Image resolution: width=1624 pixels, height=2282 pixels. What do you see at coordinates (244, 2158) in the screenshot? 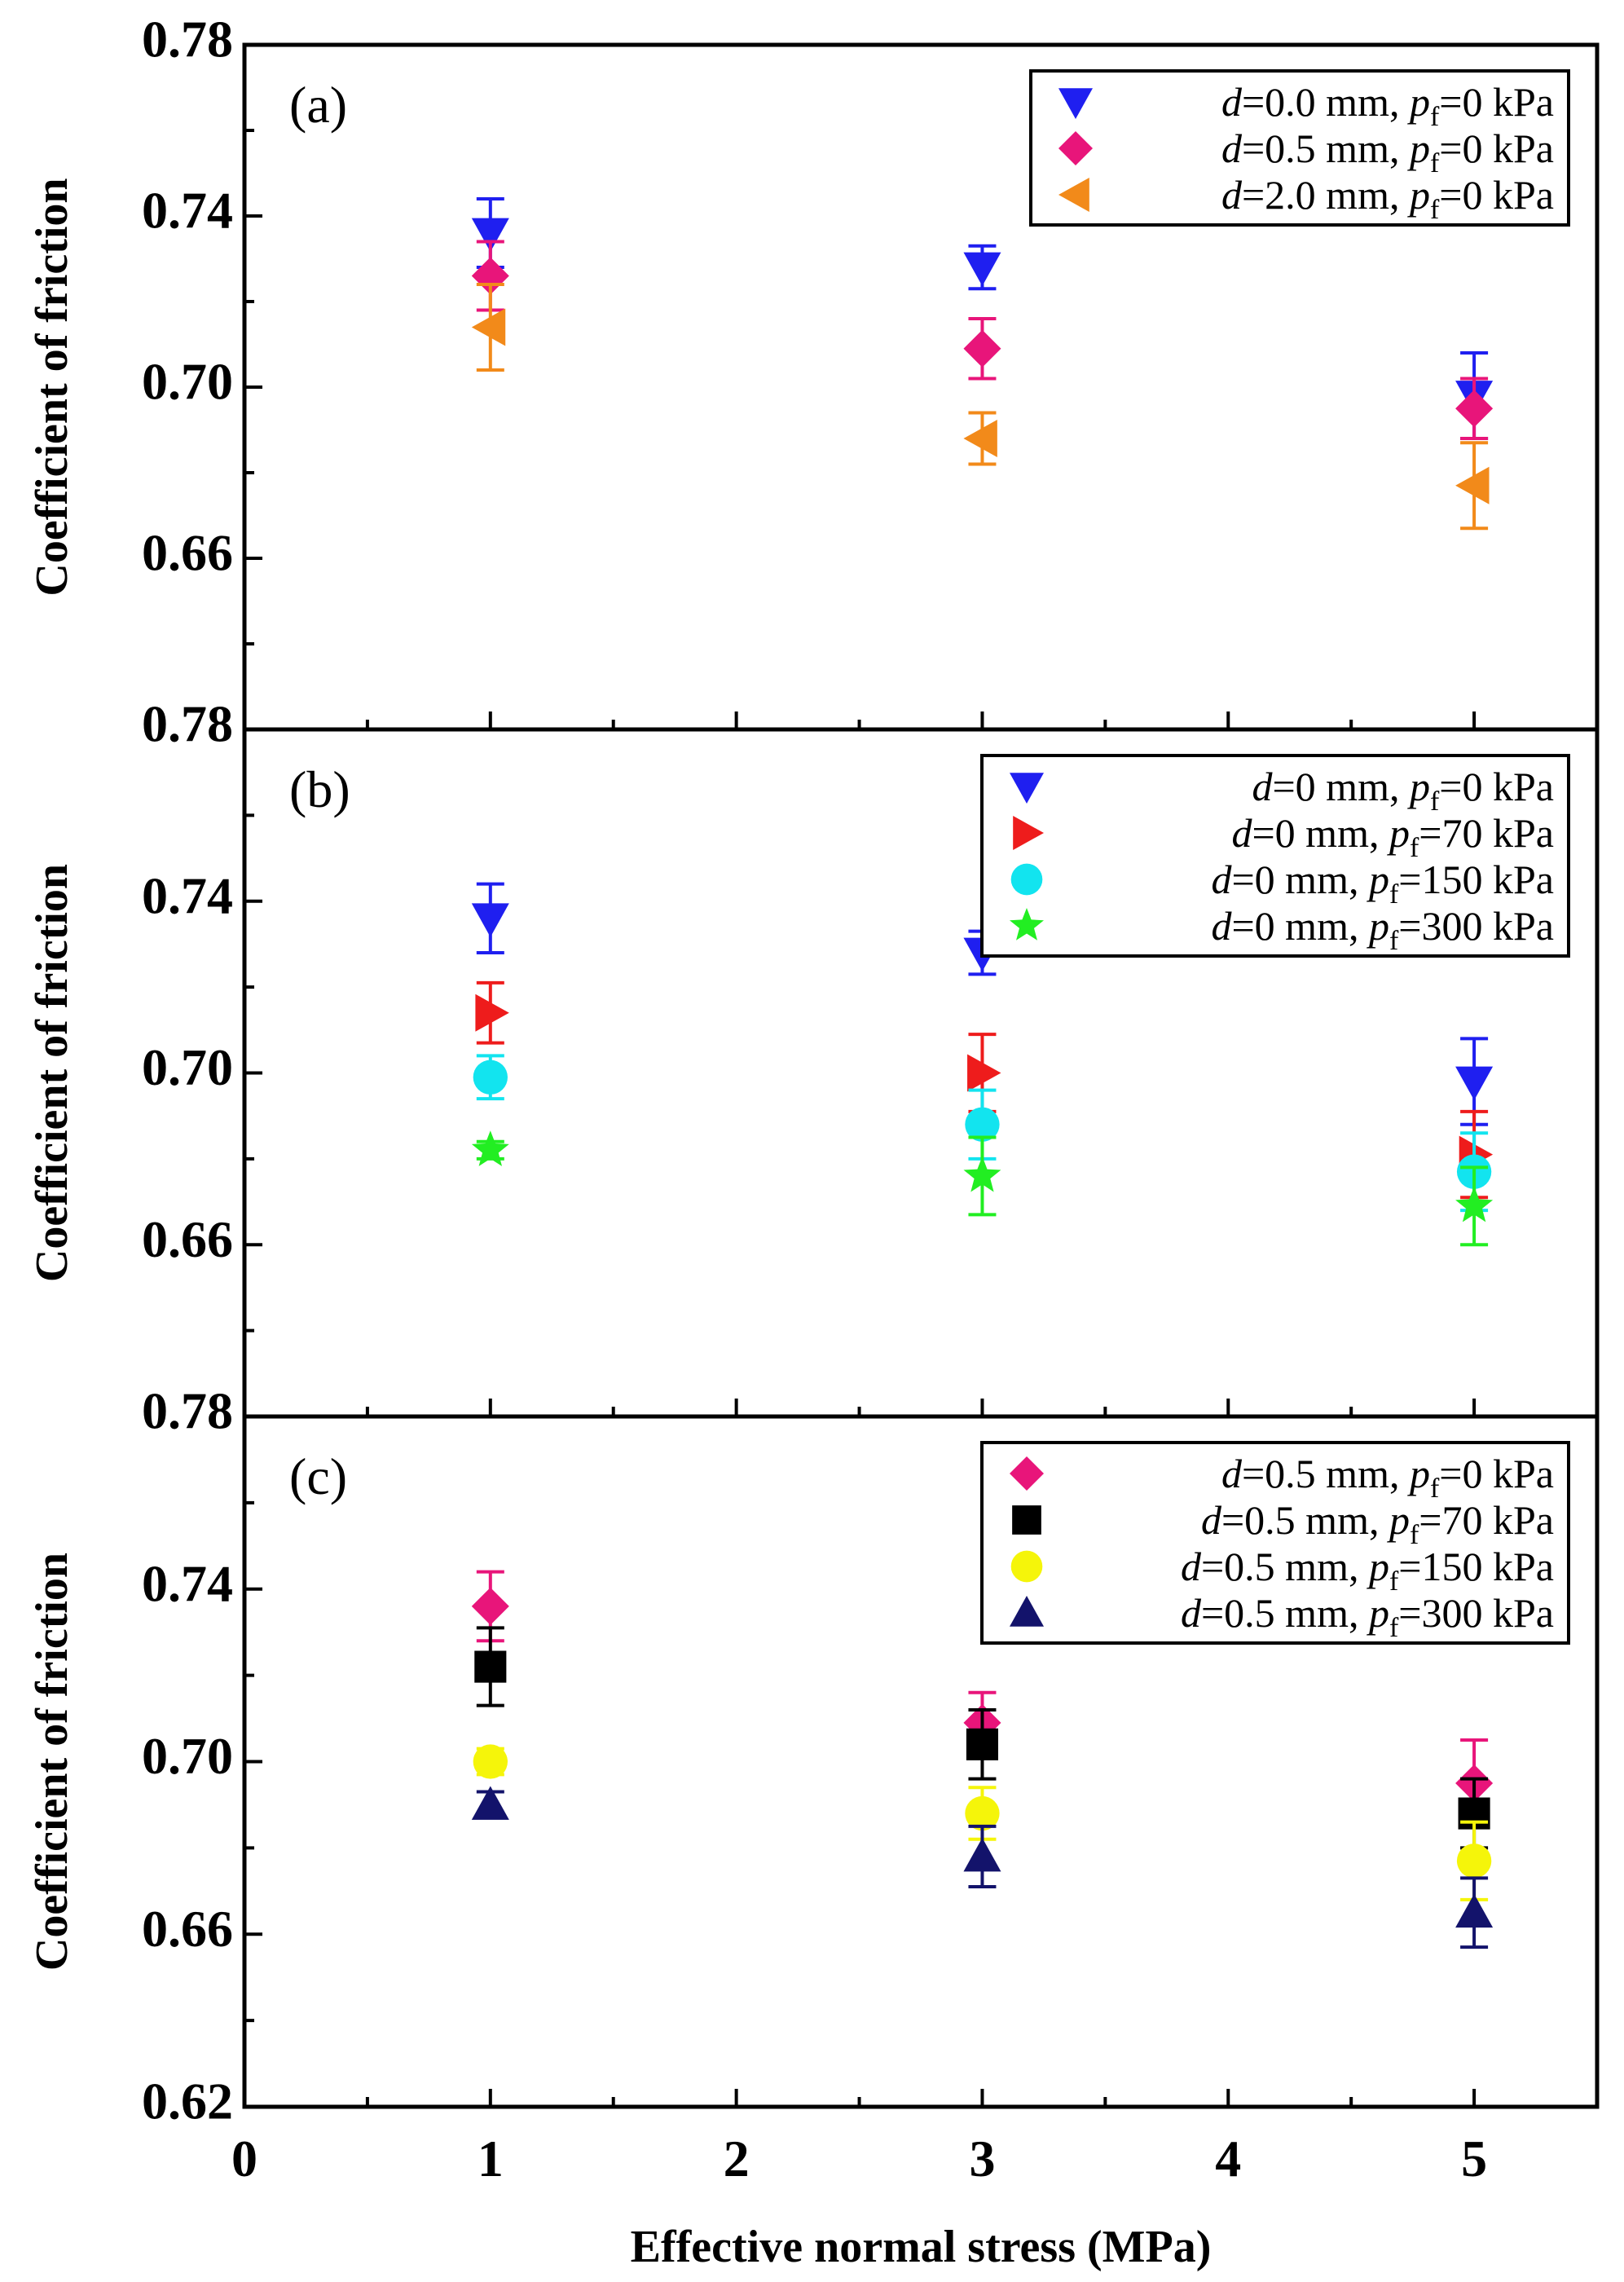
I see `x-tick-label: 0` at bounding box center [244, 2158].